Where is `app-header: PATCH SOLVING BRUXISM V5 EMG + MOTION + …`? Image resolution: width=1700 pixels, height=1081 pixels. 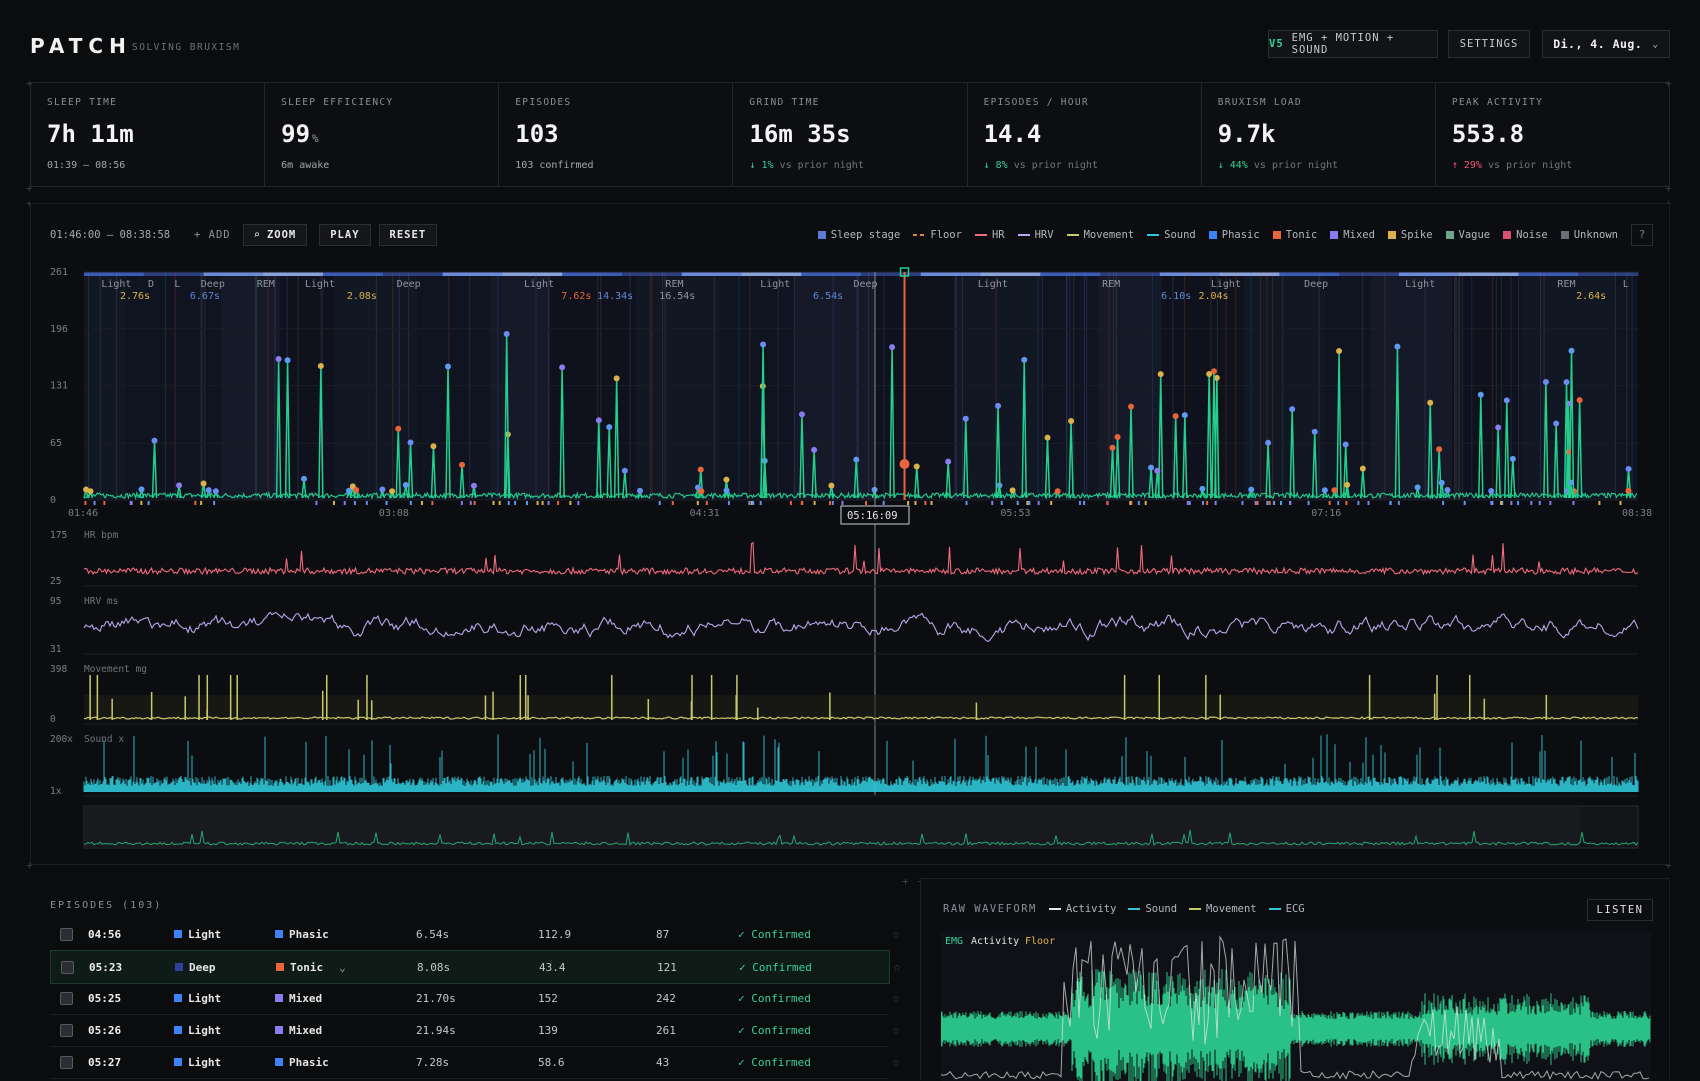
app-header: PATCH SOLVING BRUXISM V5 EMG + MOTION + … is located at coordinates (850, 40).